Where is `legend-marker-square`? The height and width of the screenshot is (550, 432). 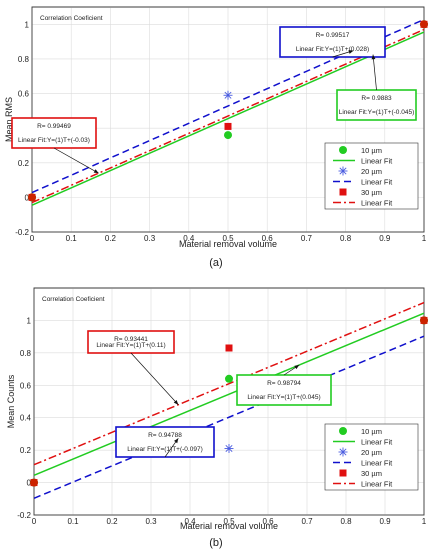 legend-marker-square is located at coordinates (343, 473).